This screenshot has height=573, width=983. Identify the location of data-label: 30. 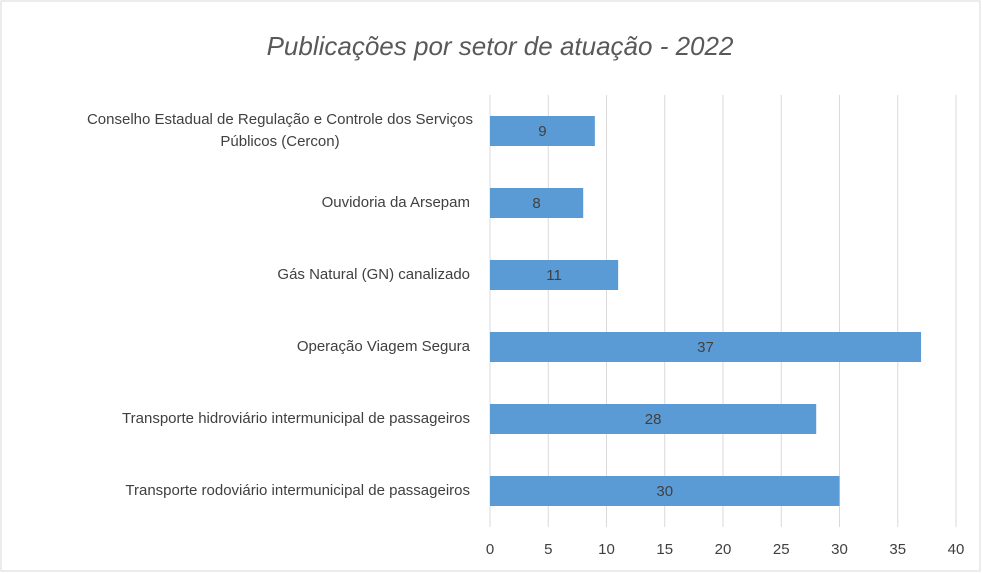
(664, 491).